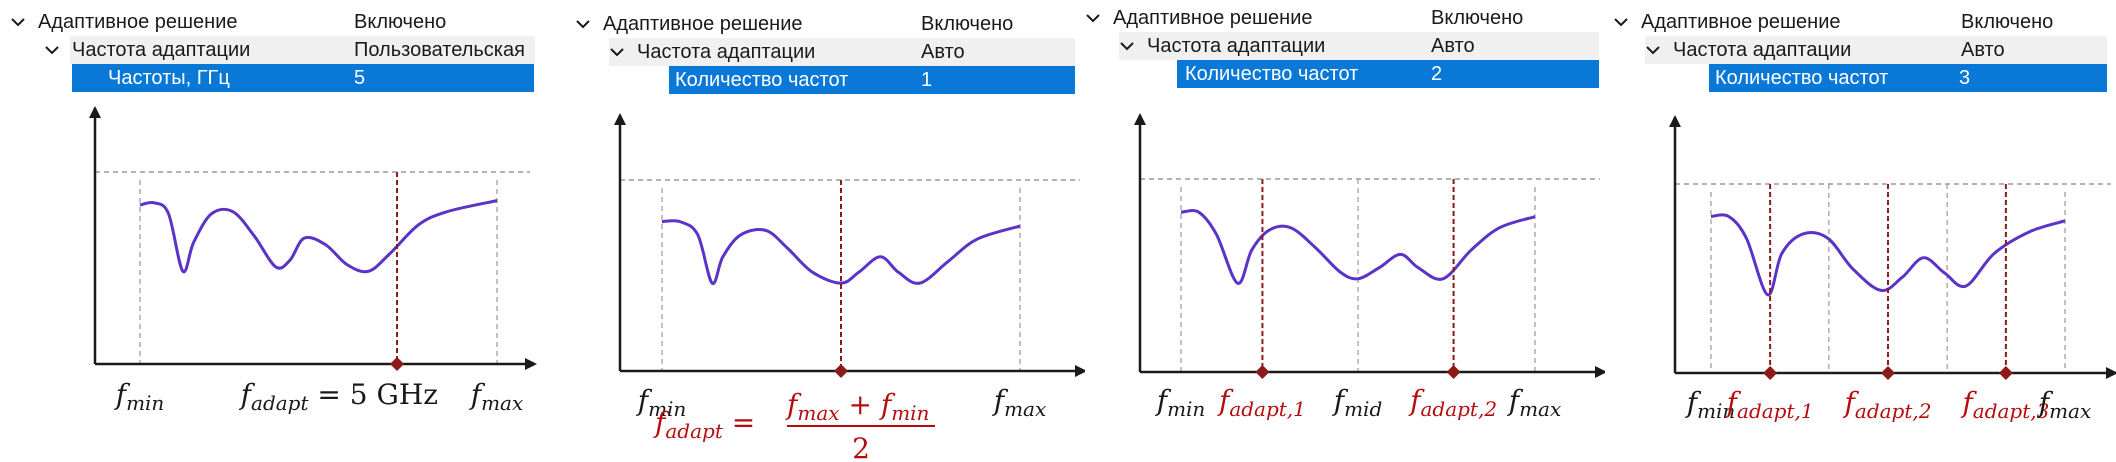  Describe the element at coordinates (861, 447) in the screenshot. I see `formula-denominator: 2` at that location.